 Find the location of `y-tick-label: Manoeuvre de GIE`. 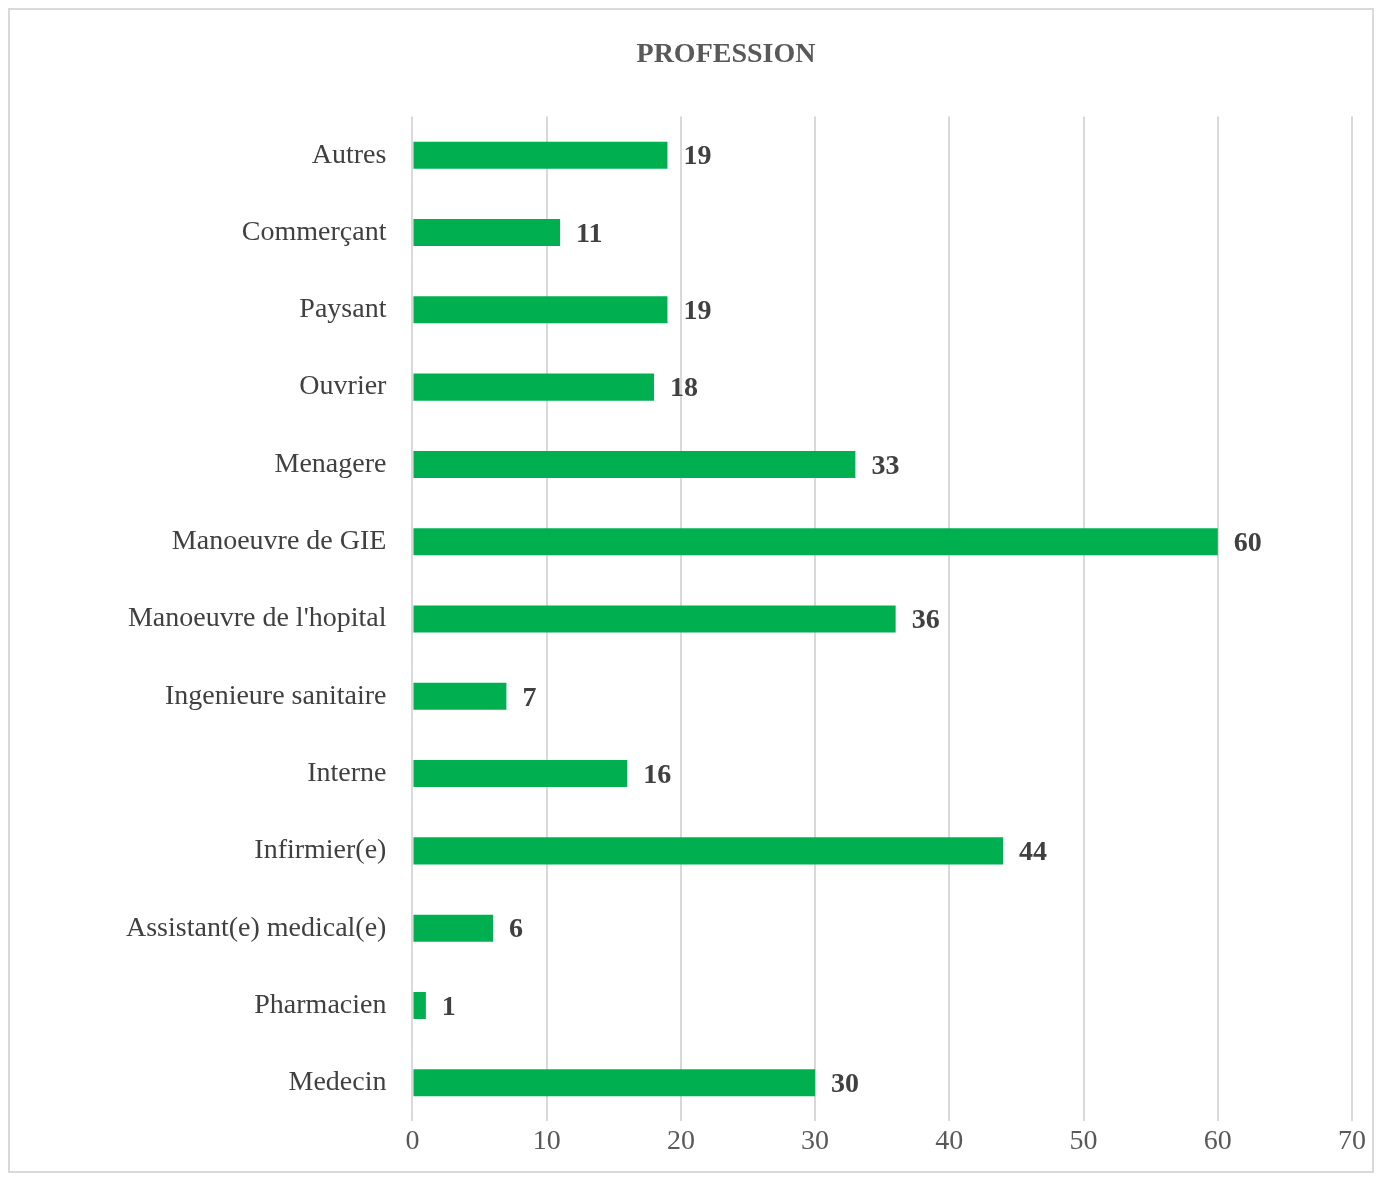

y-tick-label: Manoeuvre de GIE is located at coordinates (279, 540).